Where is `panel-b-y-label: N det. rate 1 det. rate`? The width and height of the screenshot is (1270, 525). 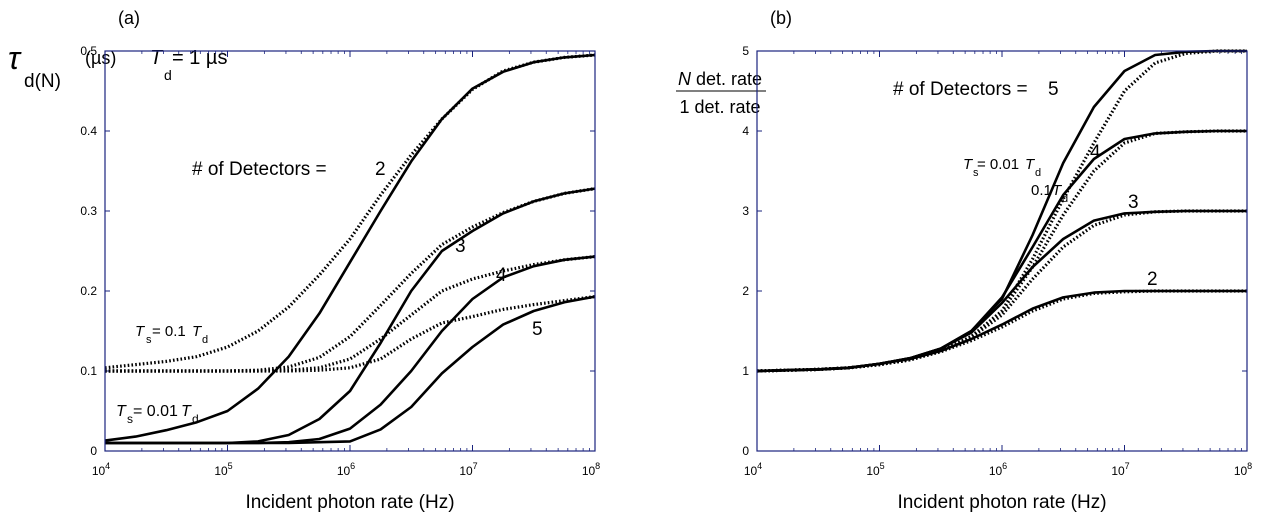
panel-b-y-label: N det. rate 1 det. rate is located at coordinates (721, 93).